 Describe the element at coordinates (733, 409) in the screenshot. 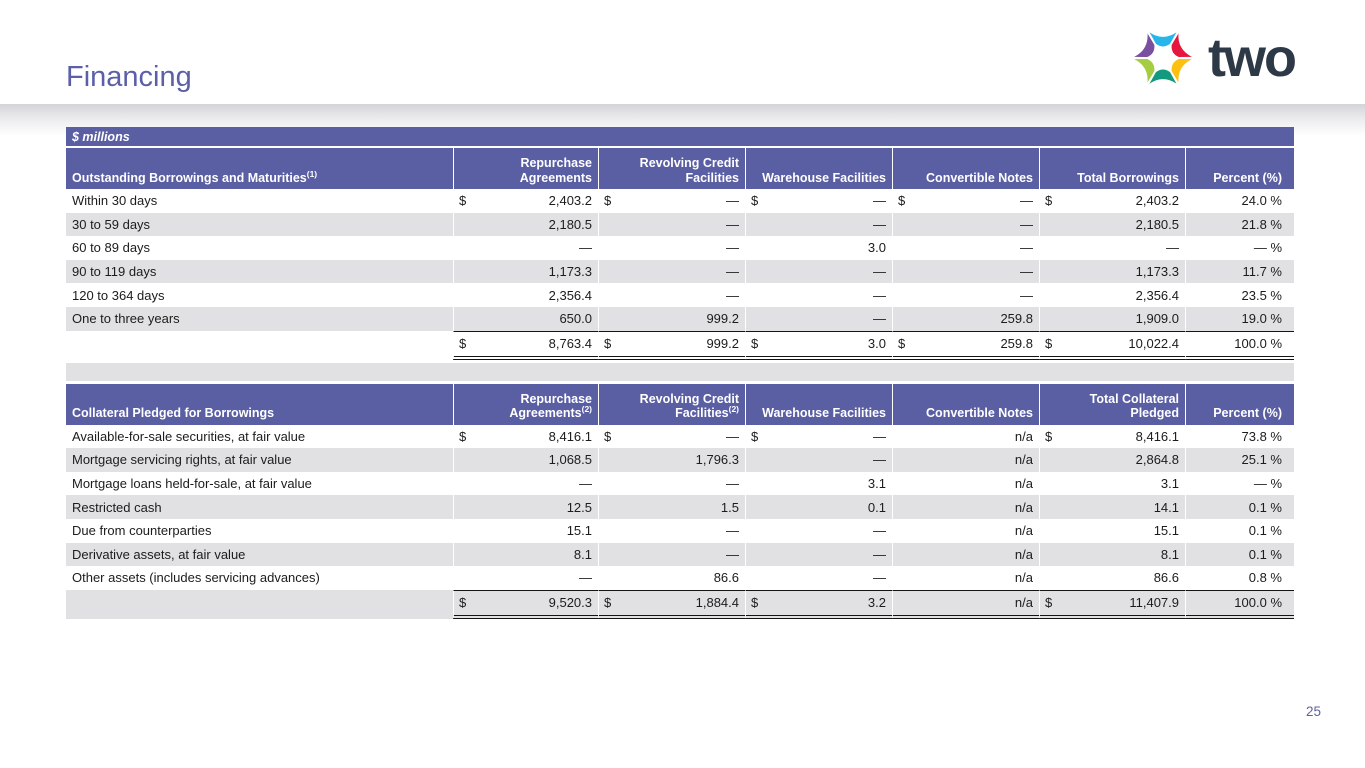

I see `header-footnote-marker: (2)` at that location.